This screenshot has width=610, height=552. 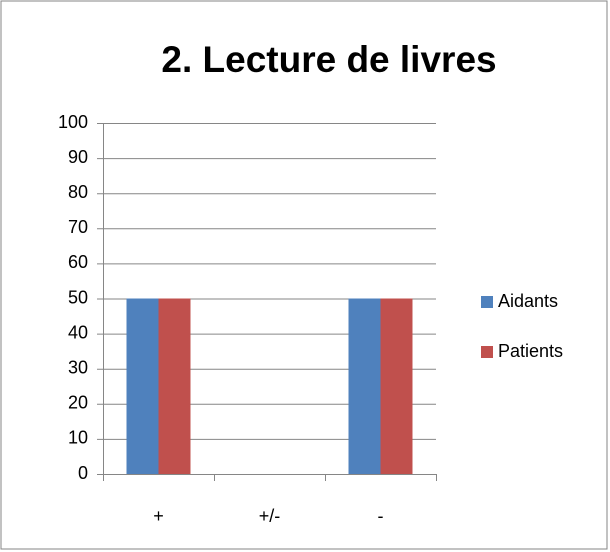 What do you see at coordinates (78, 332) in the screenshot?
I see `y-tick-label: 40` at bounding box center [78, 332].